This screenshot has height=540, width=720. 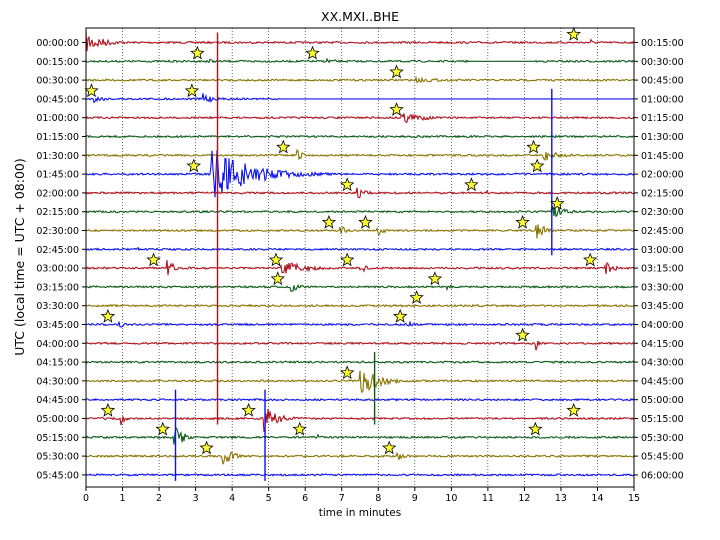 I want to click on left-time-label: 05:00:00, so click(x=57, y=419).